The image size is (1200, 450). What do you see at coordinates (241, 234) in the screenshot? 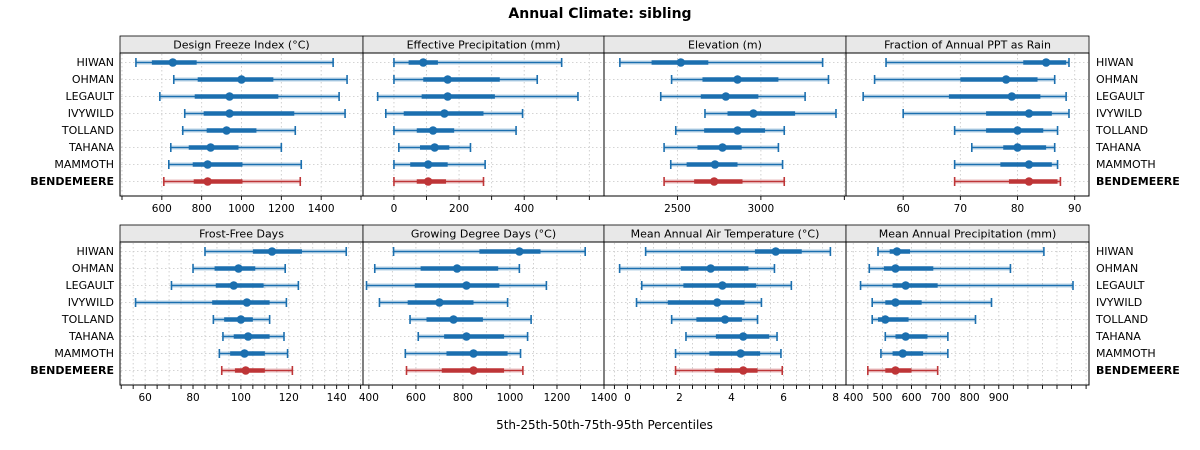
I see `strip-title: Frost-Free Days` at bounding box center [241, 234].